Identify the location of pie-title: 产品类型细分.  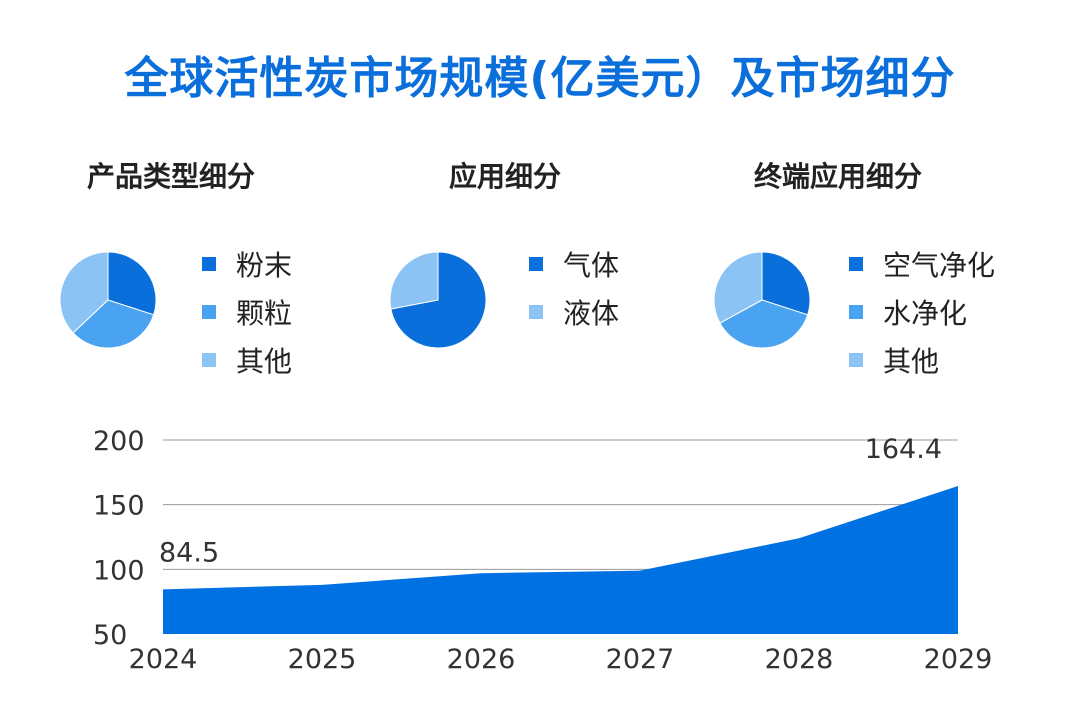
(171, 176).